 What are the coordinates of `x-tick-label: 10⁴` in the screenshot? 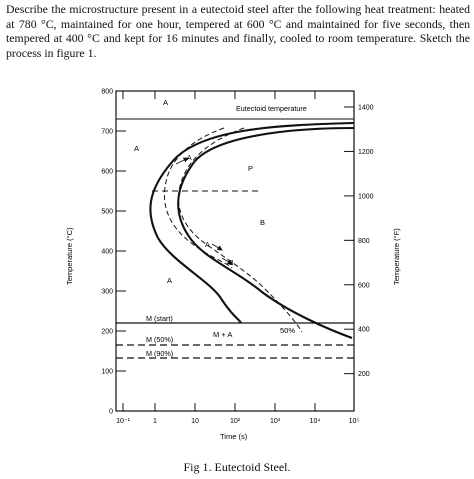 It's located at (315, 421).